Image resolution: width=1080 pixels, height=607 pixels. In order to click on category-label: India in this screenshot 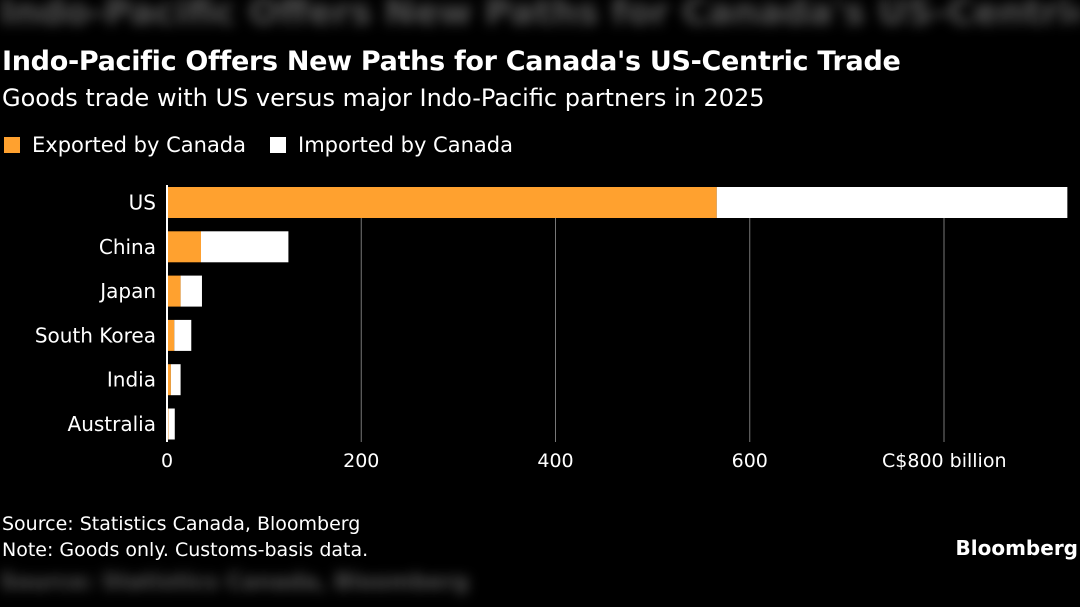, I will do `click(131, 380)`.